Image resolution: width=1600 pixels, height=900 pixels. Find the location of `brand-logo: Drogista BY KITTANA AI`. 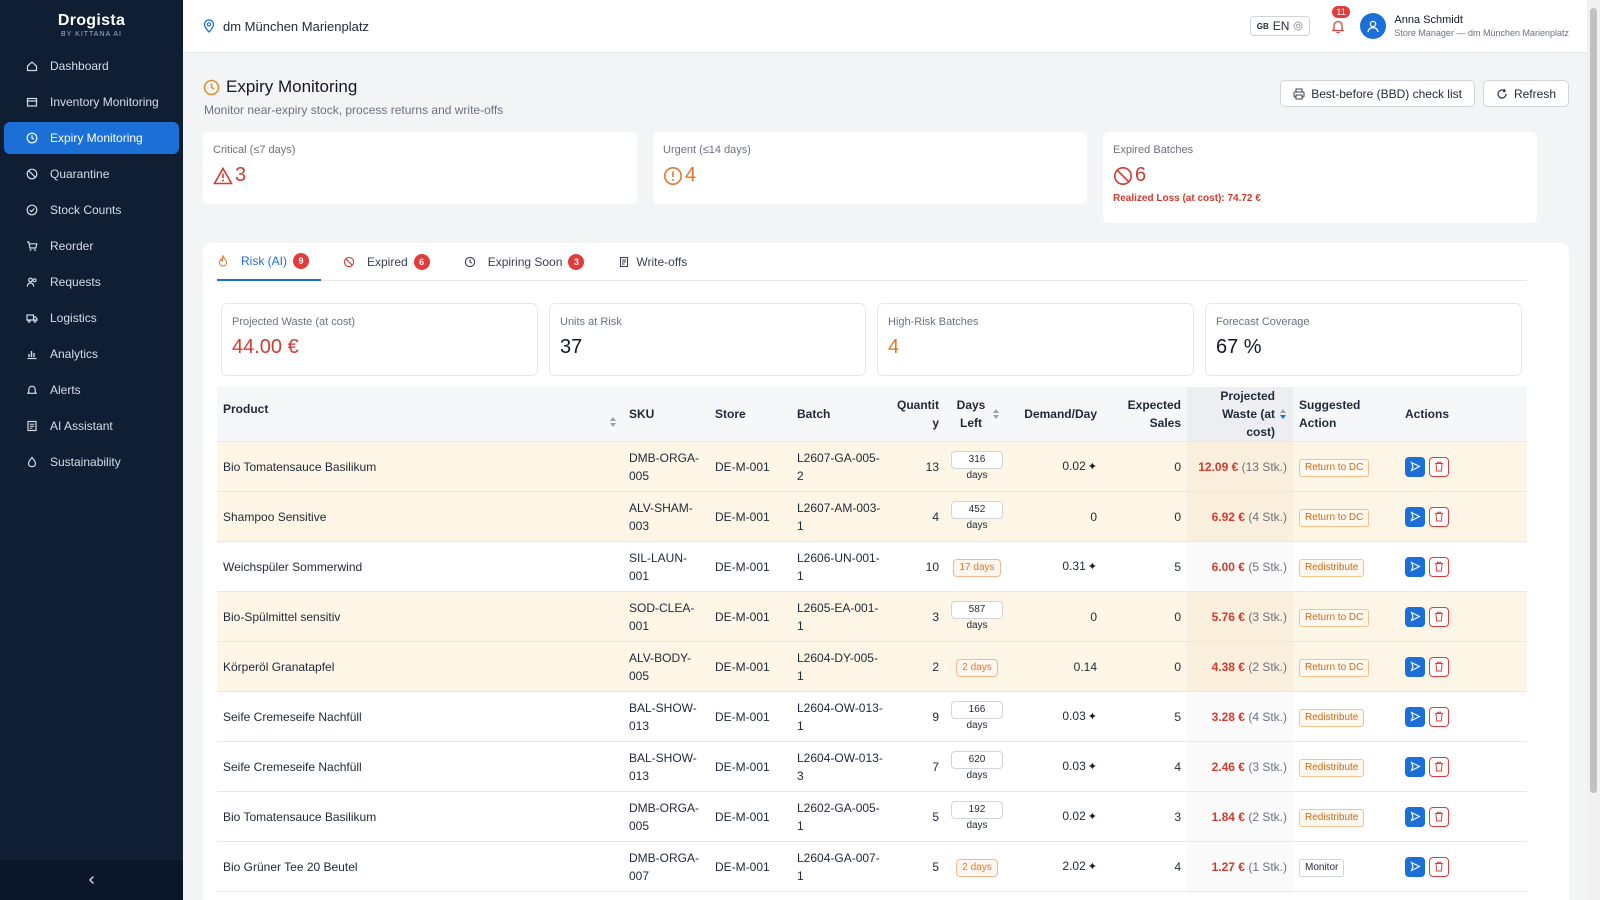

brand-logo: Drogista BY KITTANA AI is located at coordinates (91, 21).